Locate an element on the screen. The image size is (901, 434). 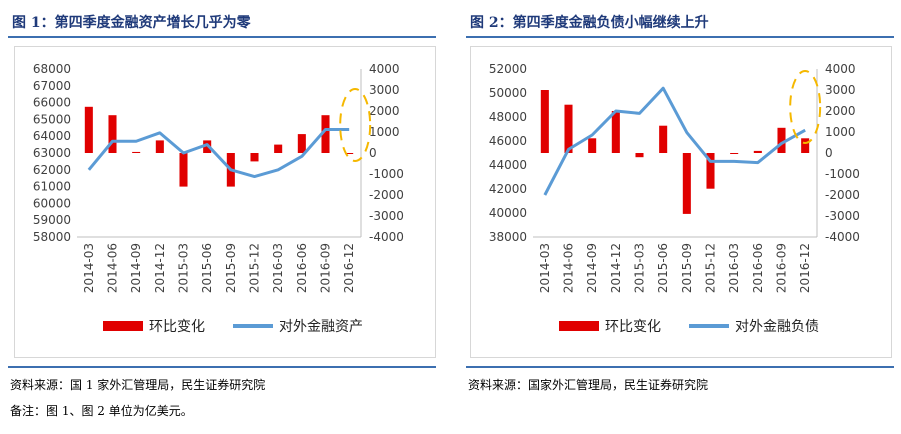
left-tick-label: 67000 is located at coordinates (52, 86).